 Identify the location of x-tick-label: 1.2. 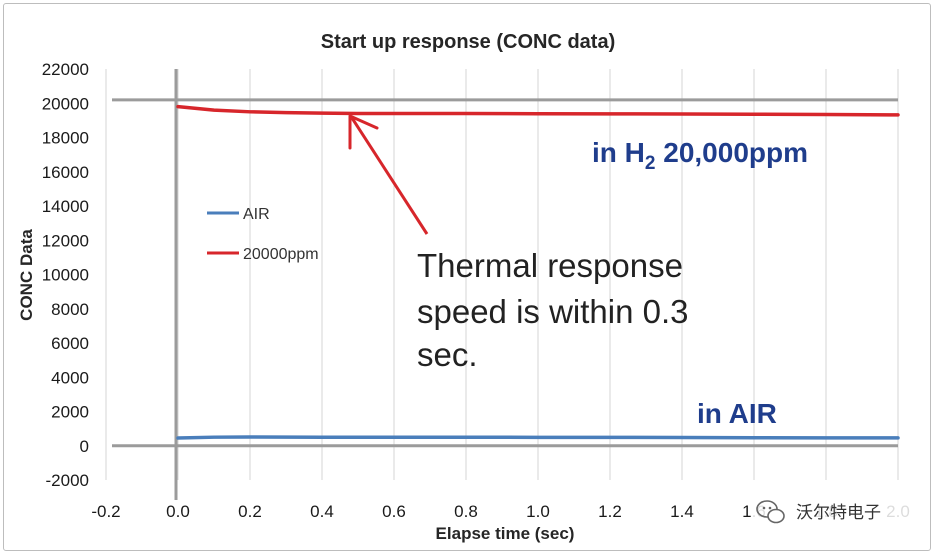
(610, 511).